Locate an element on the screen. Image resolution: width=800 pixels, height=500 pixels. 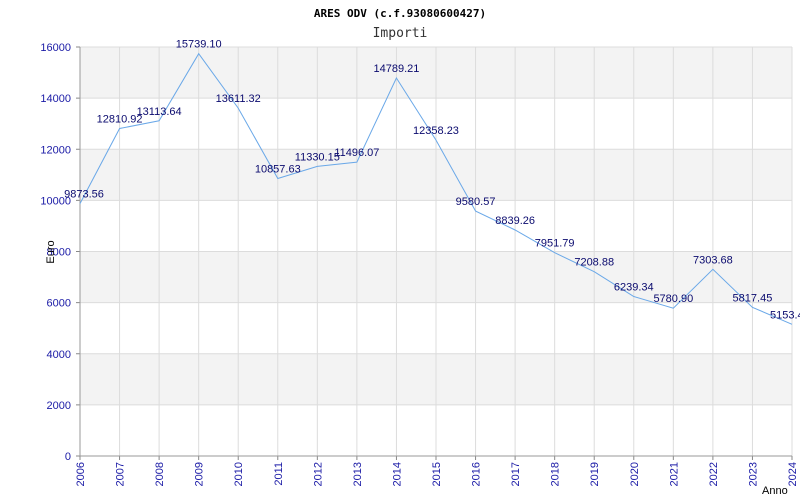
x-tick-label: 2022 is located at coordinates (714, 474).